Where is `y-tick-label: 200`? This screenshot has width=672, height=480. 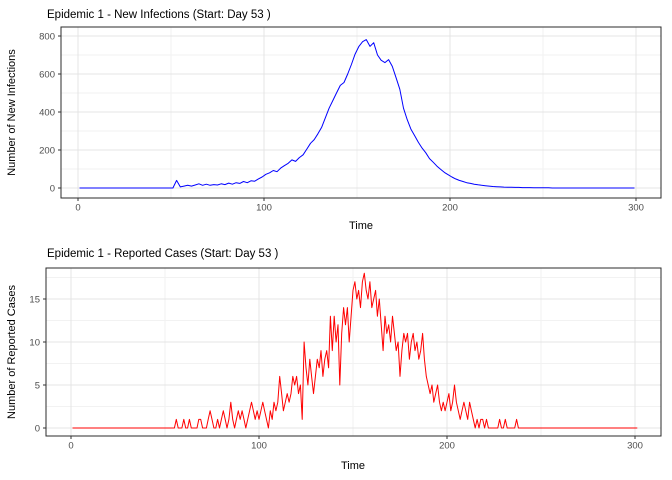
y-tick-label: 200 is located at coordinates (47, 150).